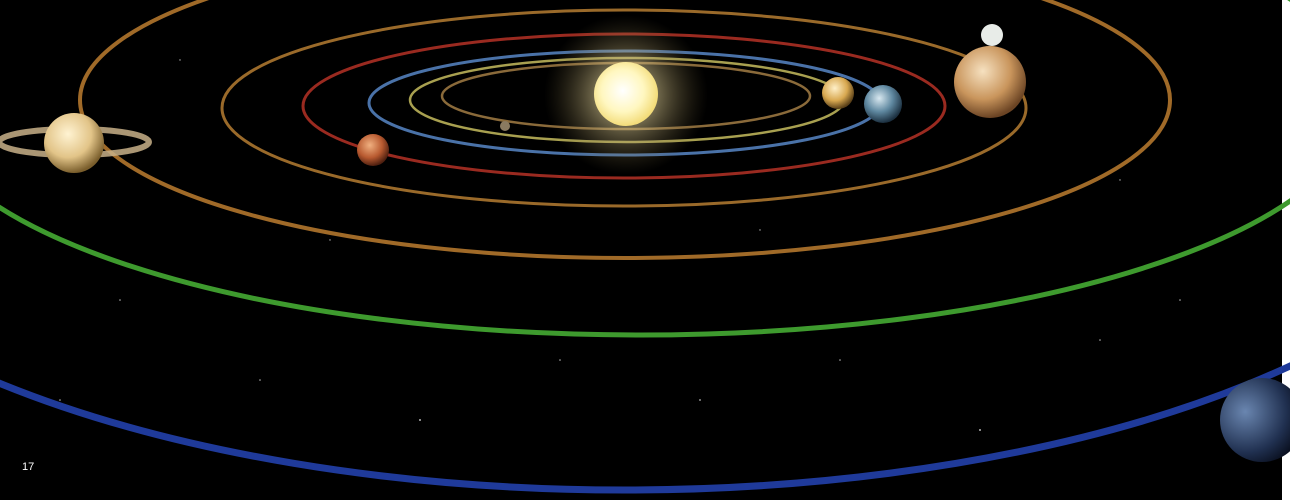 The image size is (1290, 500). I want to click on venus, so click(838, 93).